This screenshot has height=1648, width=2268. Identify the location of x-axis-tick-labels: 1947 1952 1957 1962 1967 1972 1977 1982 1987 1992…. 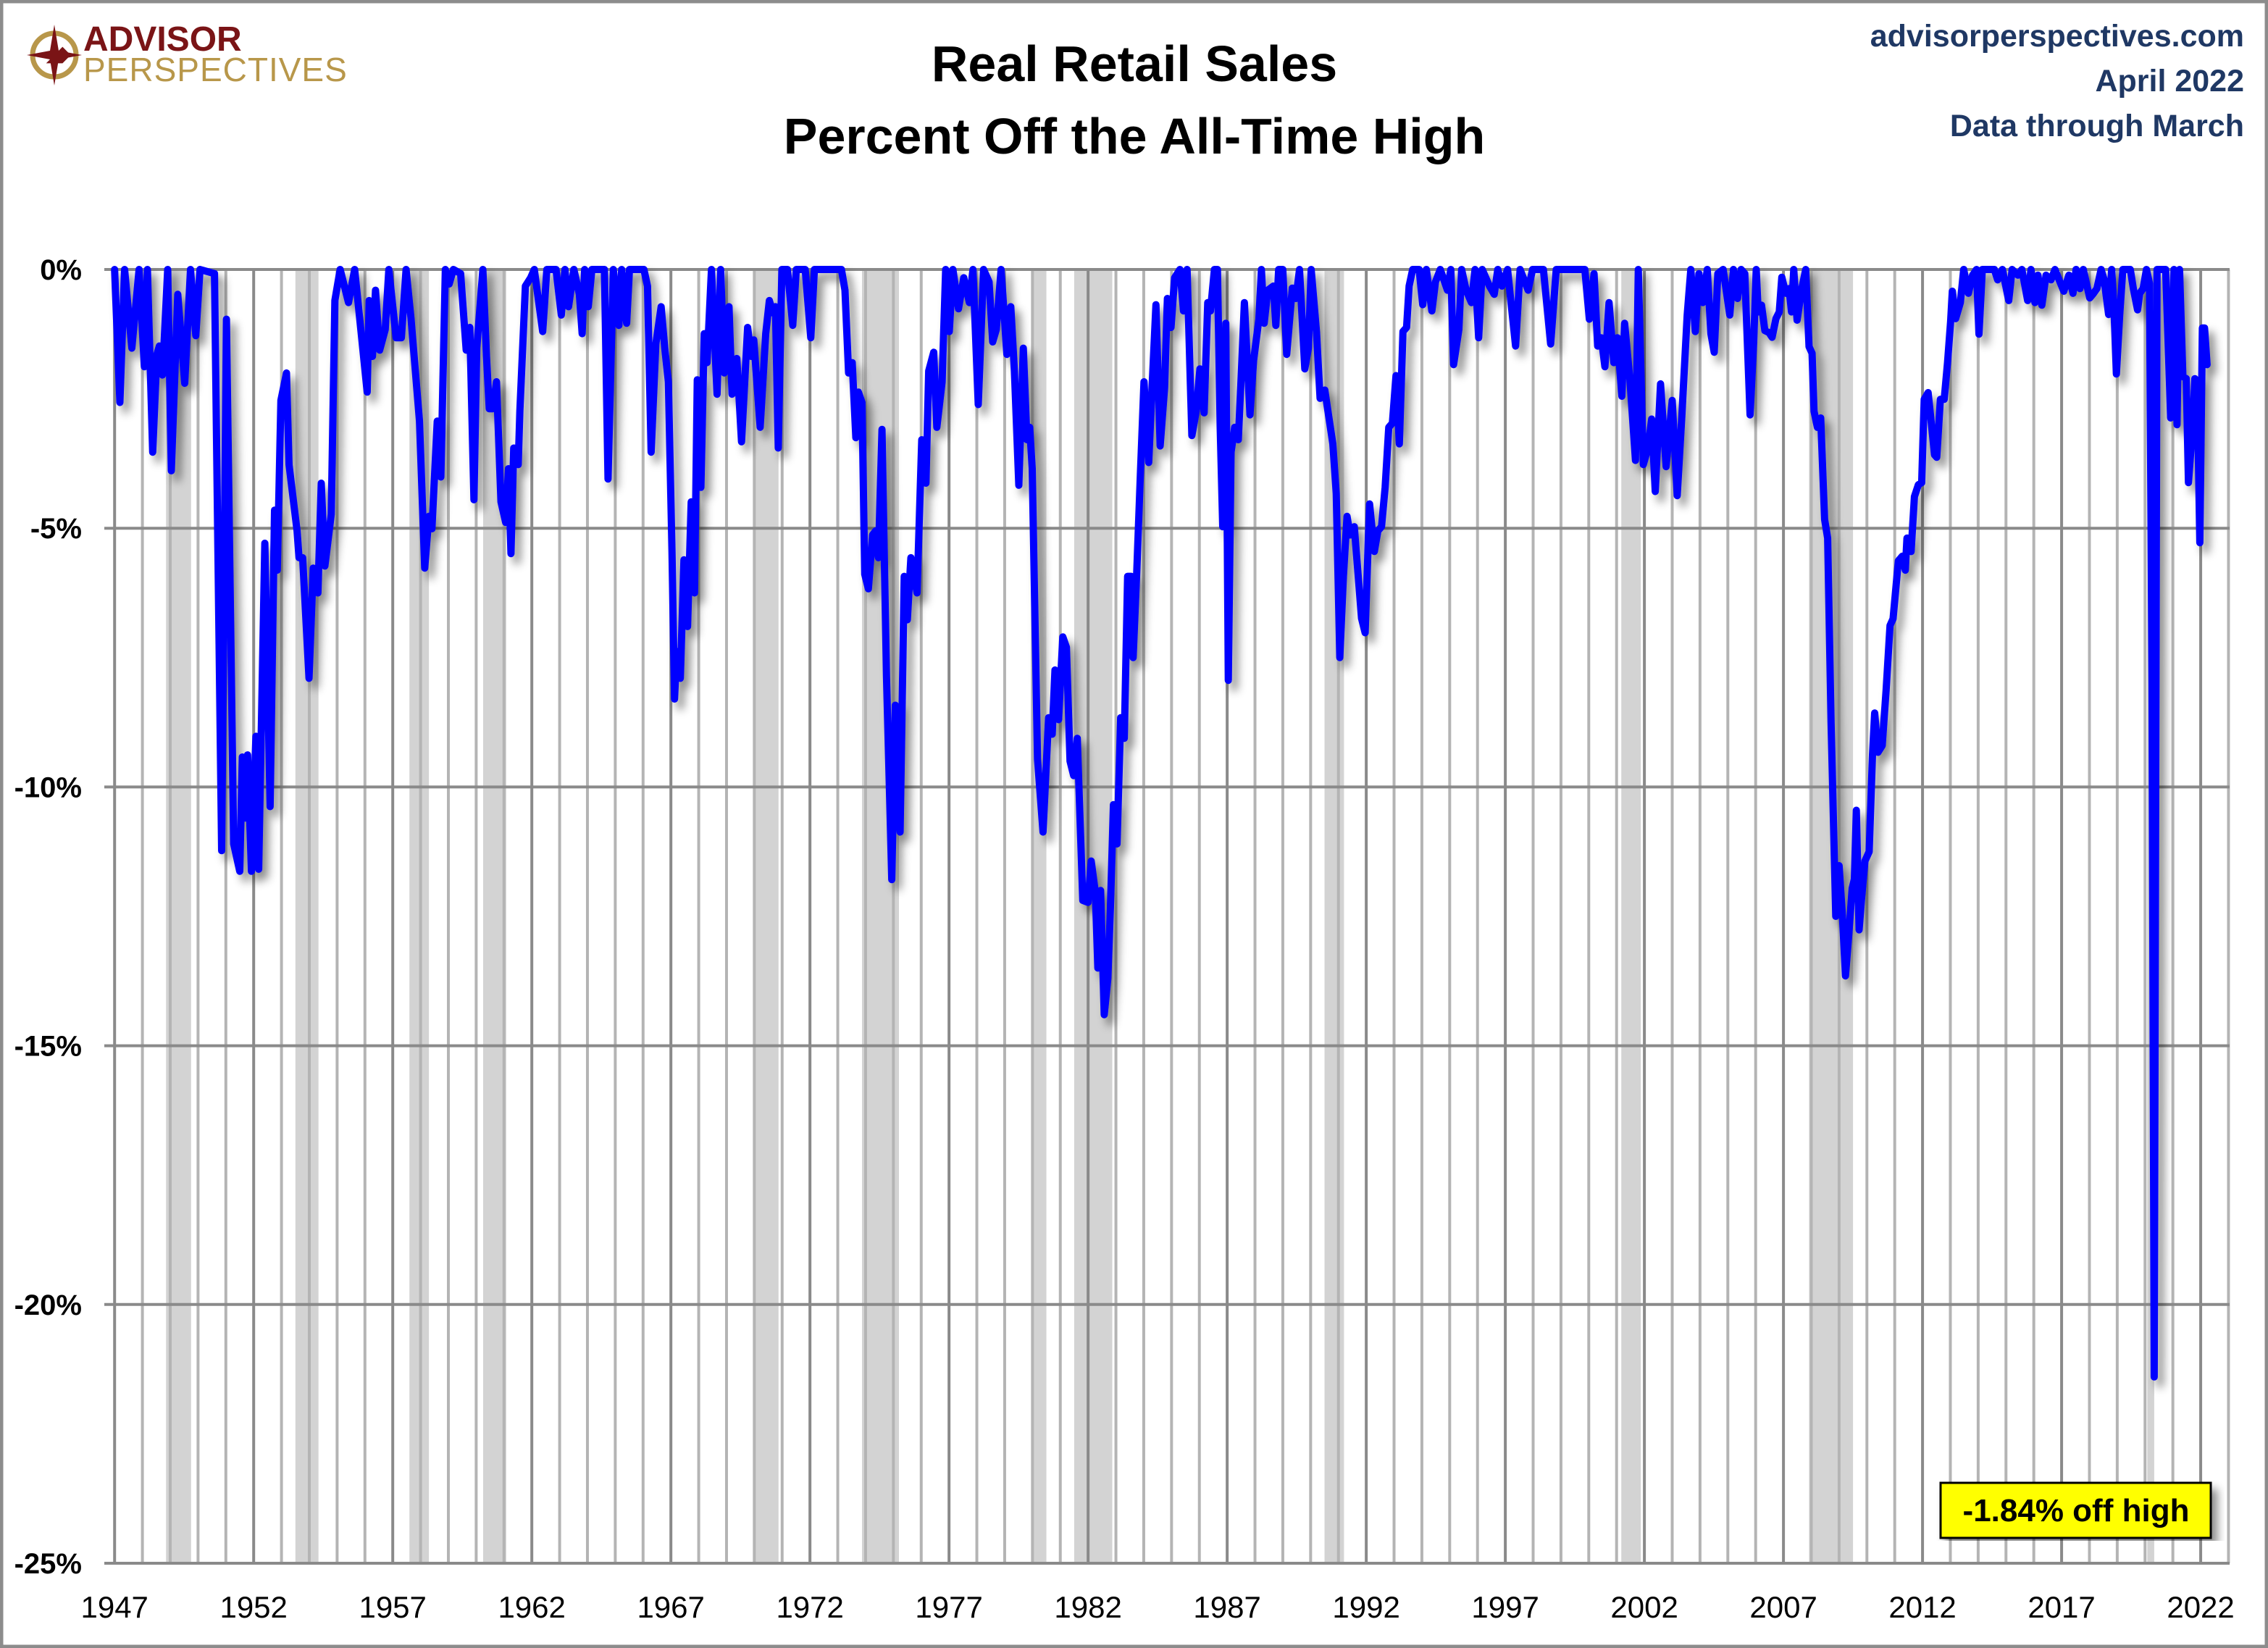
(1157, 1607).